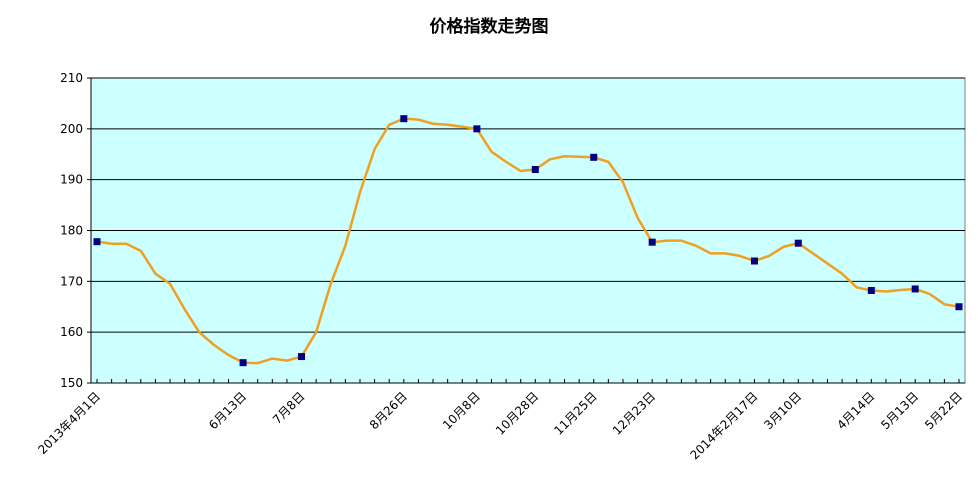 The image size is (978, 497). What do you see at coordinates (227, 410) in the screenshot?
I see `x-tick-label: 6月13日` at bounding box center [227, 410].